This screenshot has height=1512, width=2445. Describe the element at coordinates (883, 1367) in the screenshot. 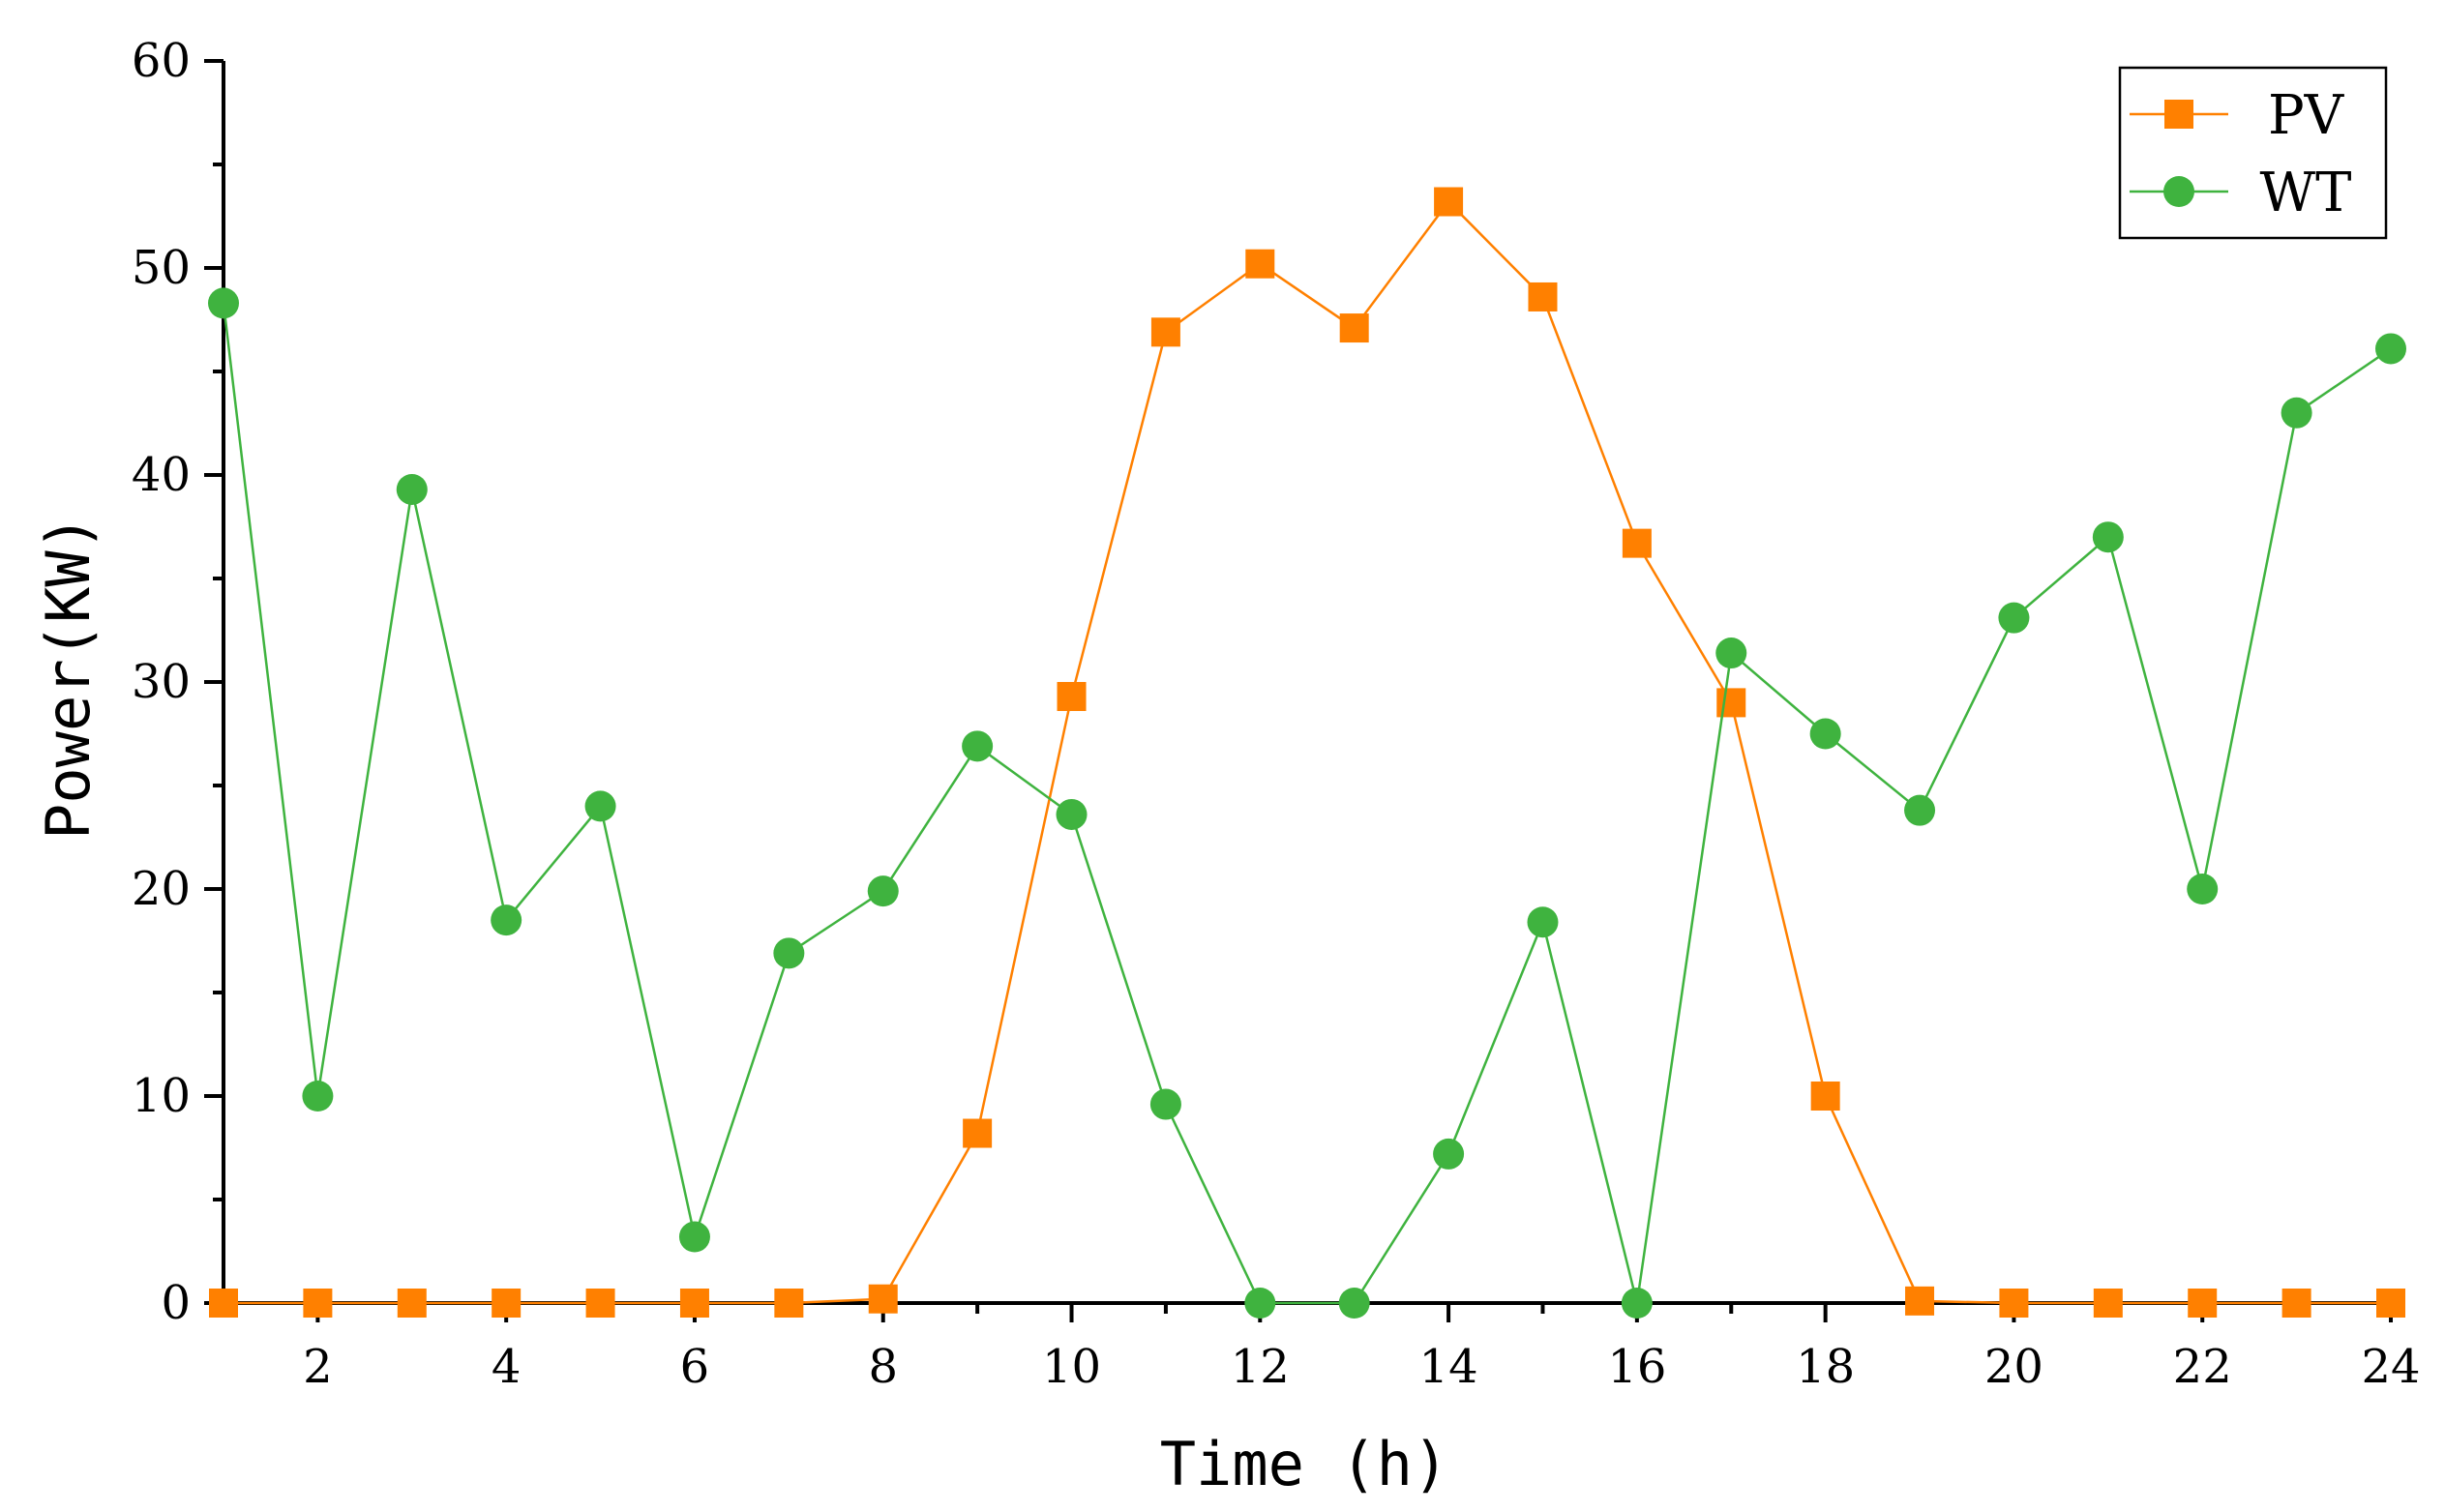

I see `x-tick-label: 8` at that location.